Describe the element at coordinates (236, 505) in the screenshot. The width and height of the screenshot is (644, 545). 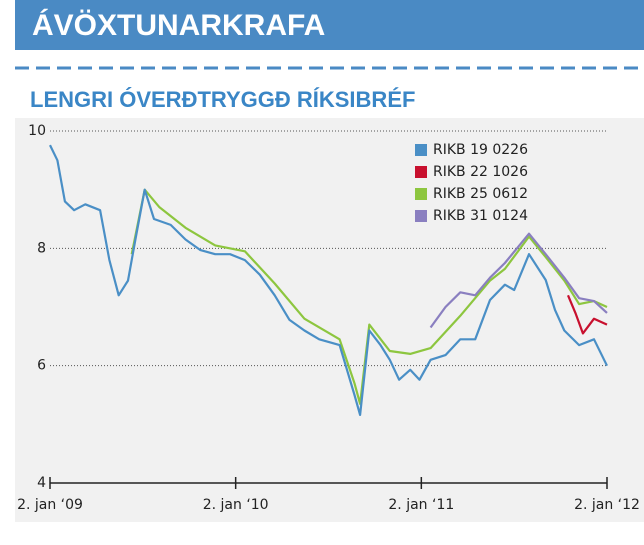
I see `x-tick-label: 2. jan ‘10` at that location.